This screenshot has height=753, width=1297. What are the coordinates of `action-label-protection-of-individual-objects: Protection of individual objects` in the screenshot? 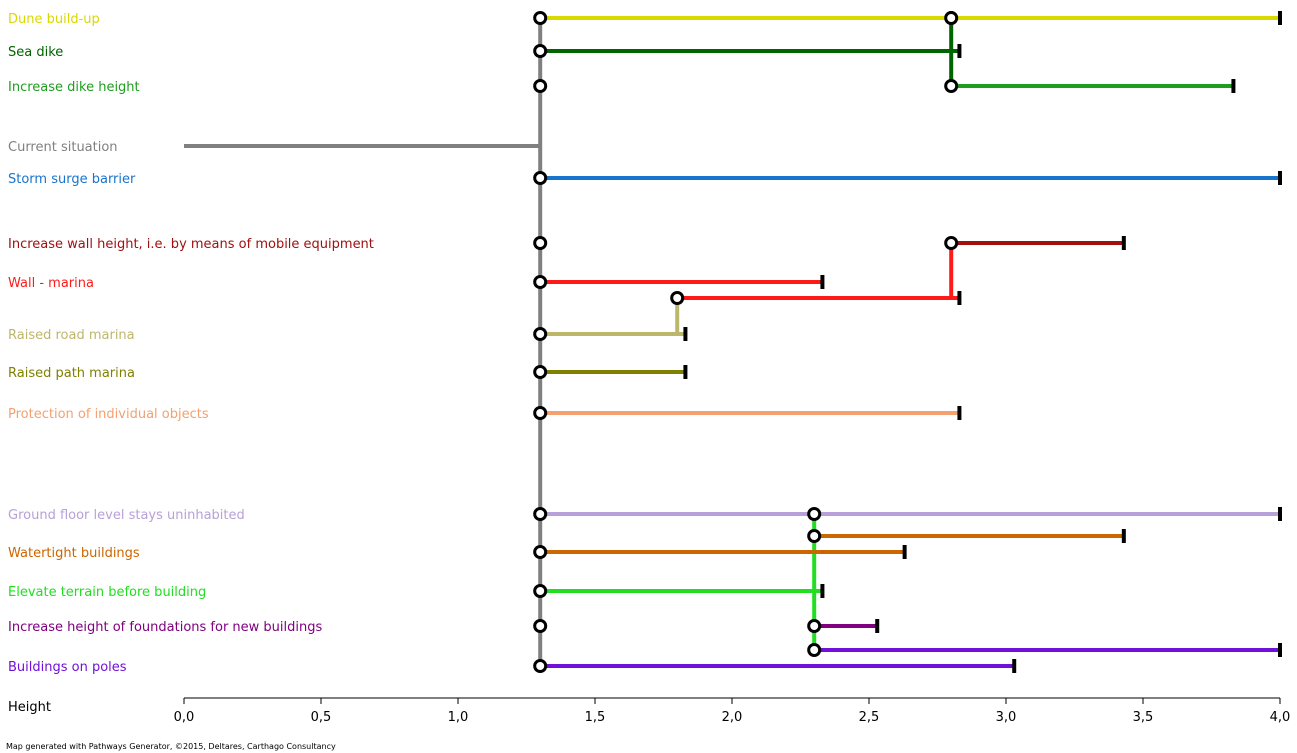 It's located at (108, 414).